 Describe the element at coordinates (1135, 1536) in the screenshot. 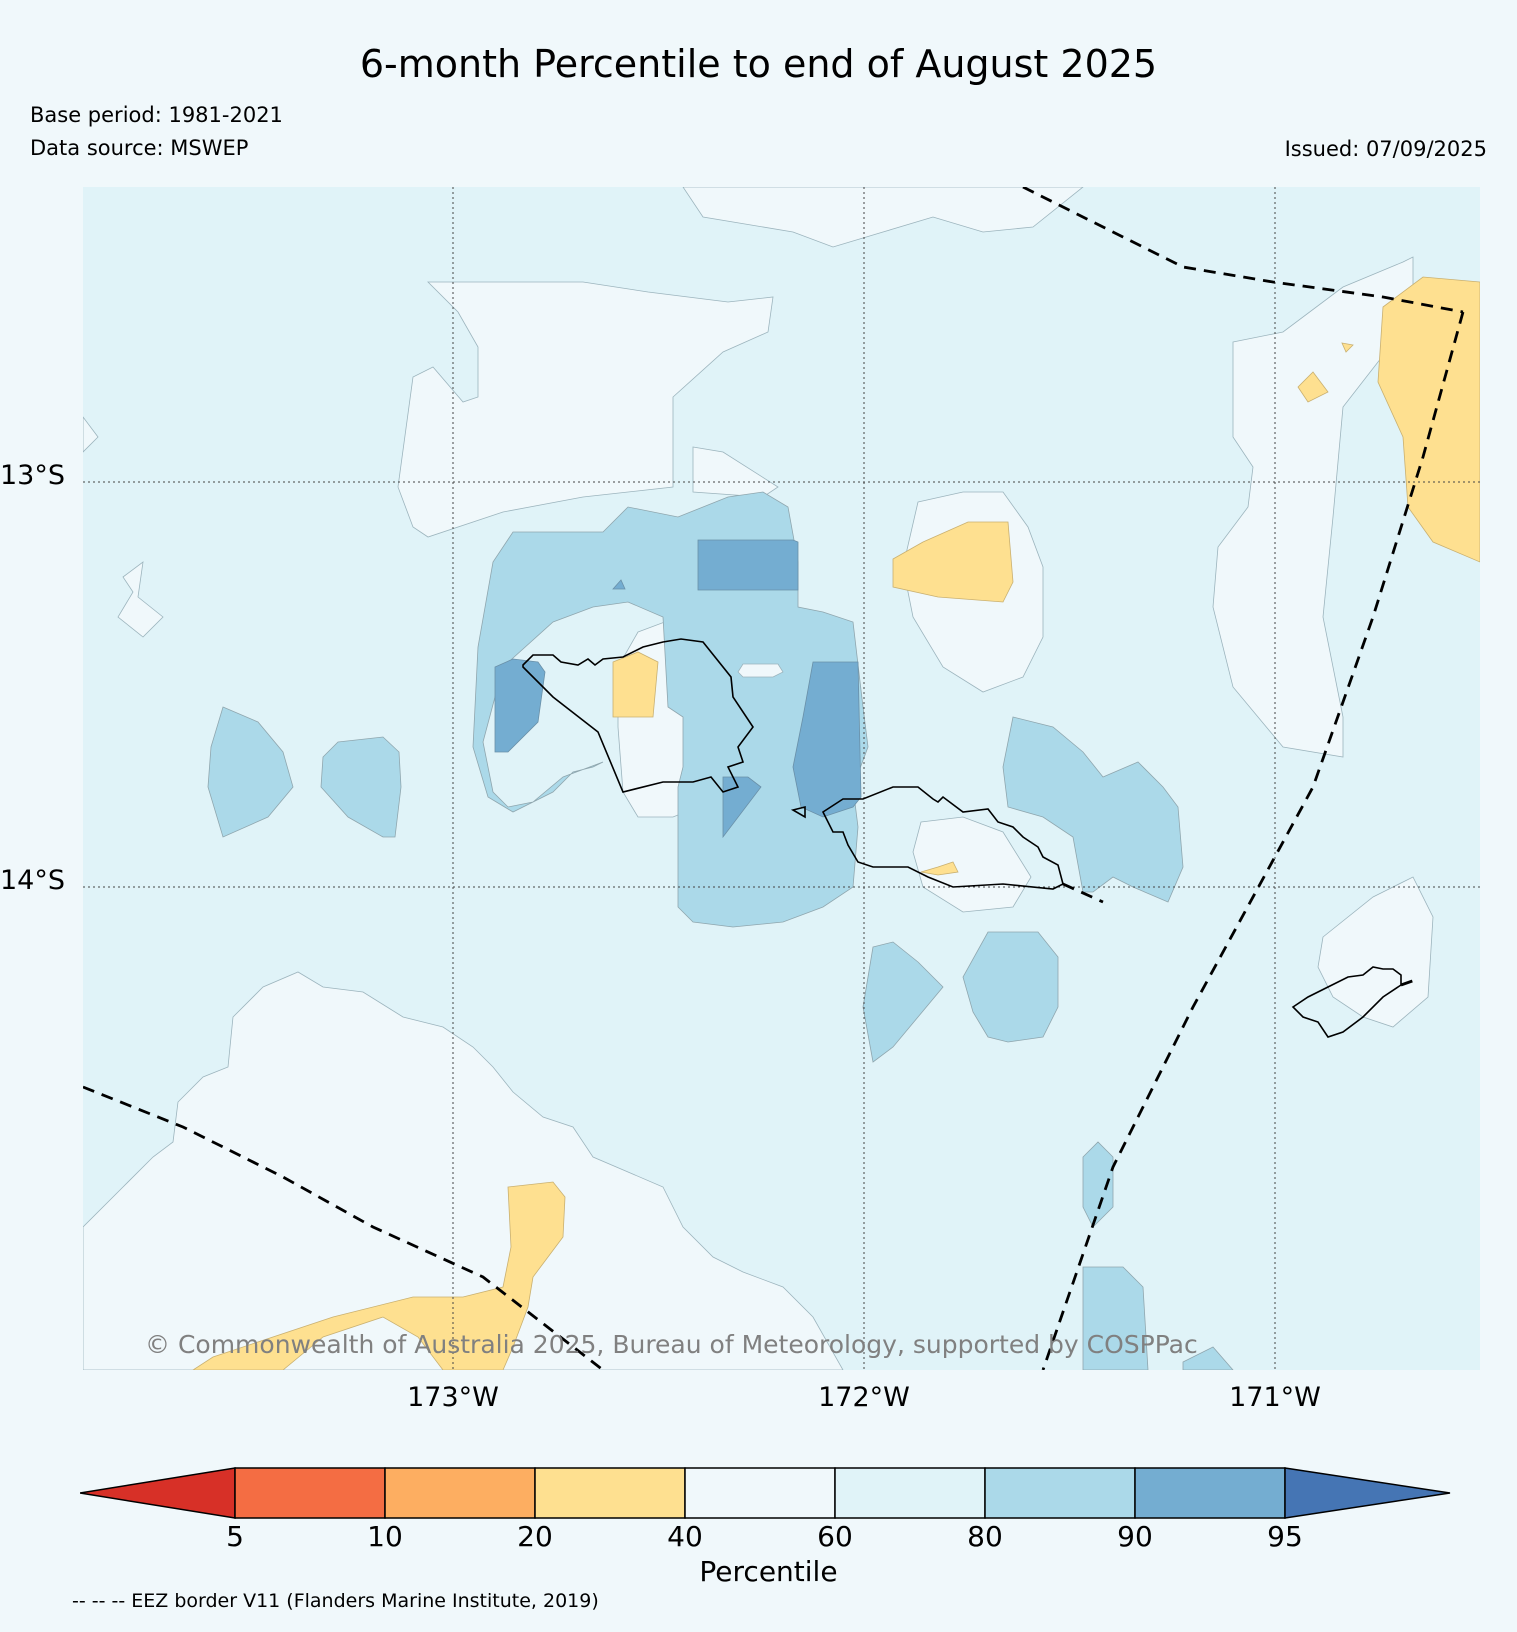

I see `colorbar-tick: 90` at that location.